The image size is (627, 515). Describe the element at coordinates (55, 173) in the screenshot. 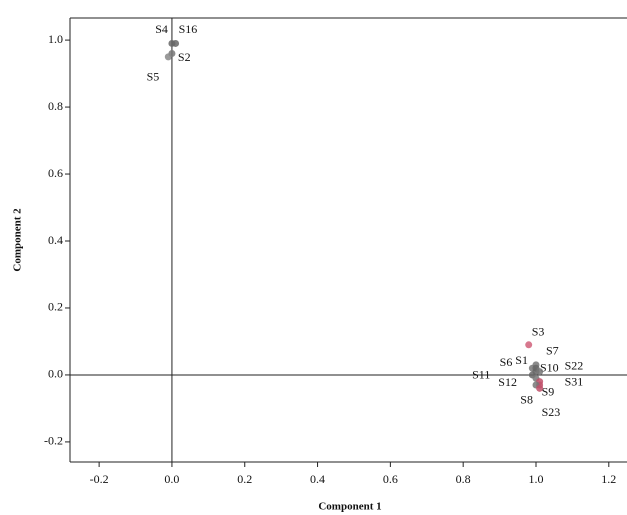

I see `y-tick-label: 0.6` at that location.